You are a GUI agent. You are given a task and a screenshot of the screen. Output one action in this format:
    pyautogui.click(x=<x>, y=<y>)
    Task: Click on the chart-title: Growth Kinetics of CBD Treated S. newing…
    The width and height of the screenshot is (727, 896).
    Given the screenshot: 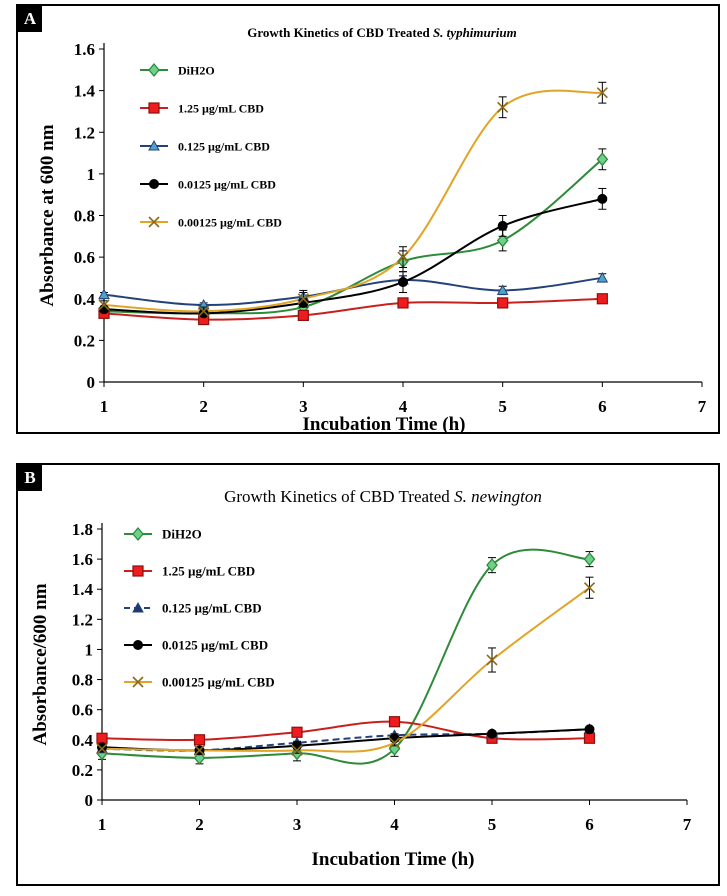 What is the action you would take?
    pyautogui.click(x=383, y=496)
    